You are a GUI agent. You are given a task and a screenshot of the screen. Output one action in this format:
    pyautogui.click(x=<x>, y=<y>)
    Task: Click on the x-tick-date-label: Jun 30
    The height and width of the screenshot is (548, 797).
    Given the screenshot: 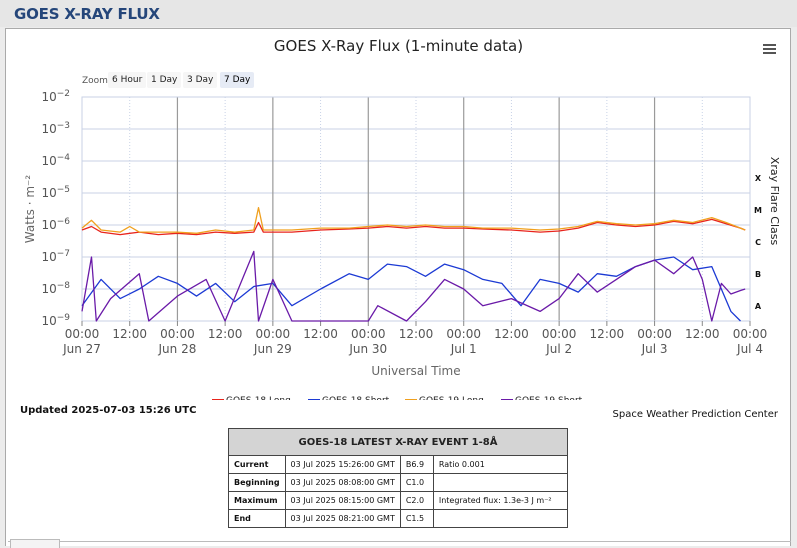 What is the action you would take?
    pyautogui.click(x=367, y=349)
    